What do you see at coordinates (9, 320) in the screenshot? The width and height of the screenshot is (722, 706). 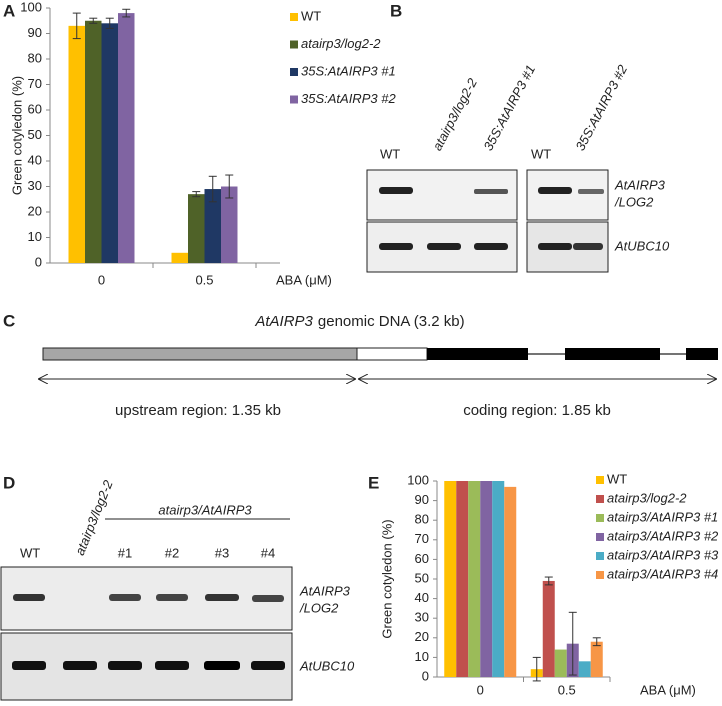 I see `panel-label: C` at bounding box center [9, 320].